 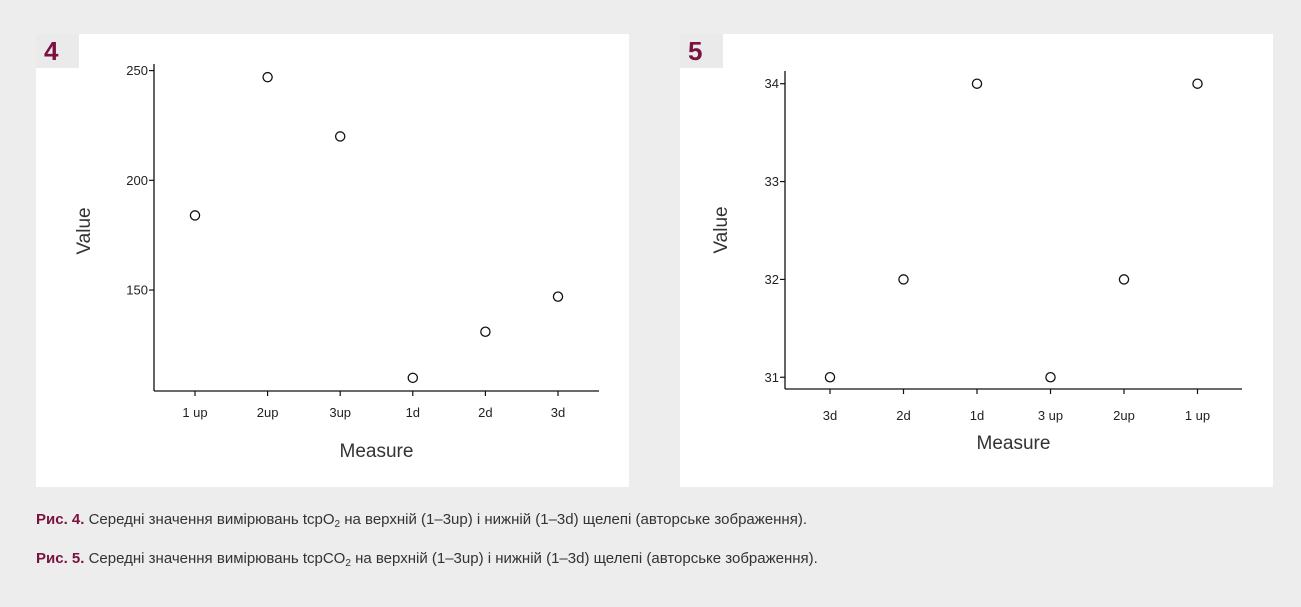 What do you see at coordinates (701, 51) in the screenshot?
I see `panel-number: 5` at bounding box center [701, 51].